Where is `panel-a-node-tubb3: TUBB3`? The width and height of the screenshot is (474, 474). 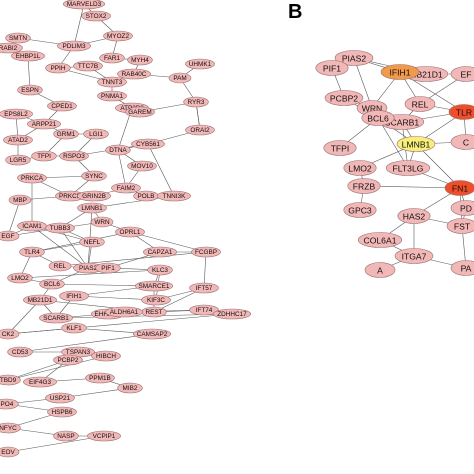
panel-a-node-tubb3: TUBB3 is located at coordinates (60, 228).